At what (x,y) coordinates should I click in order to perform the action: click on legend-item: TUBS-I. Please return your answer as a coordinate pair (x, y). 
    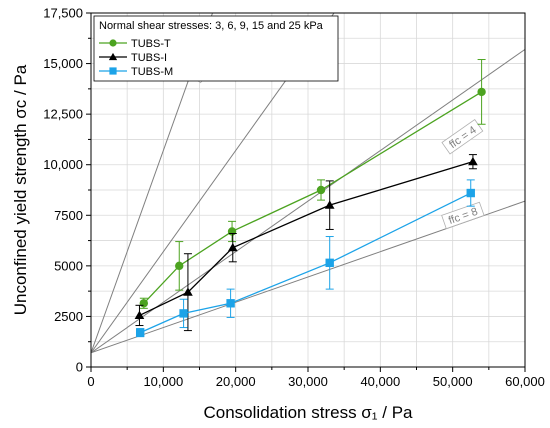
    Looking at the image, I should click on (133, 58).